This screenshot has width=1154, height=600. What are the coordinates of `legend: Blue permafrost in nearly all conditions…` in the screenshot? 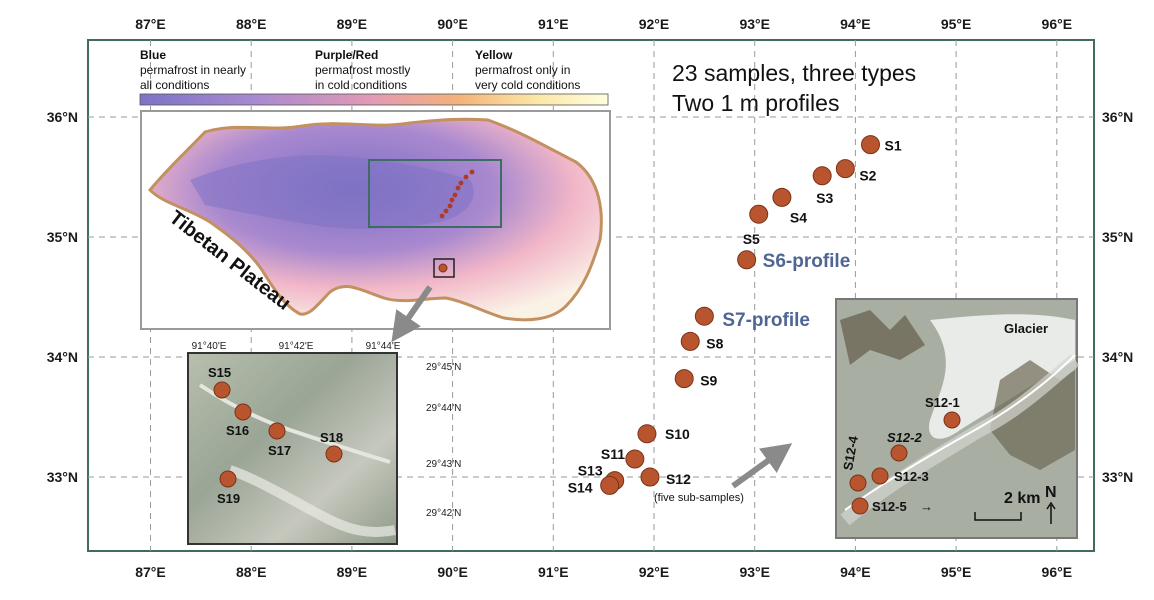 It's located at (374, 77).